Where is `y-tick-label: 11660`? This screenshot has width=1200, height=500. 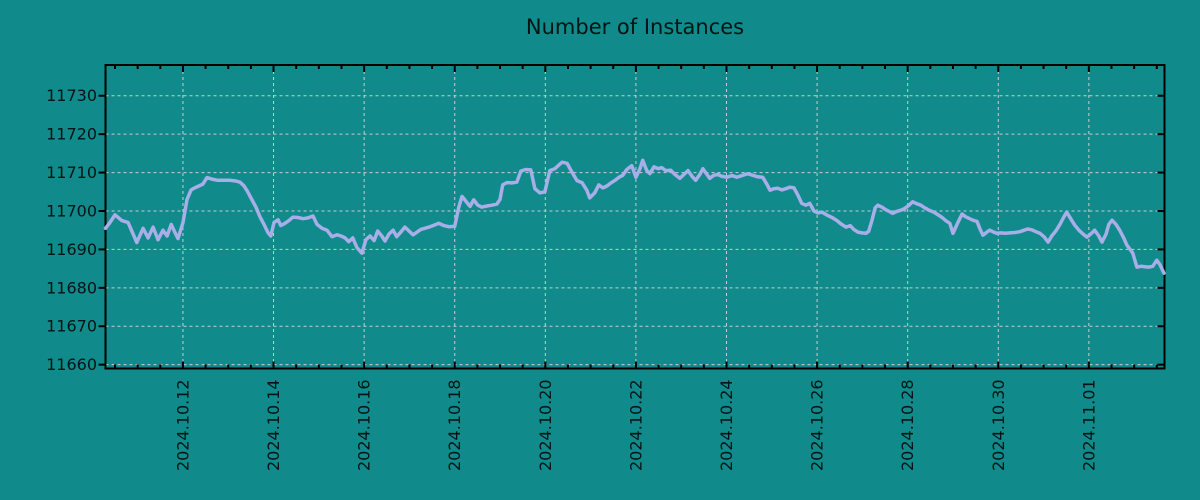
y-tick-label: 11660 is located at coordinates (71, 364).